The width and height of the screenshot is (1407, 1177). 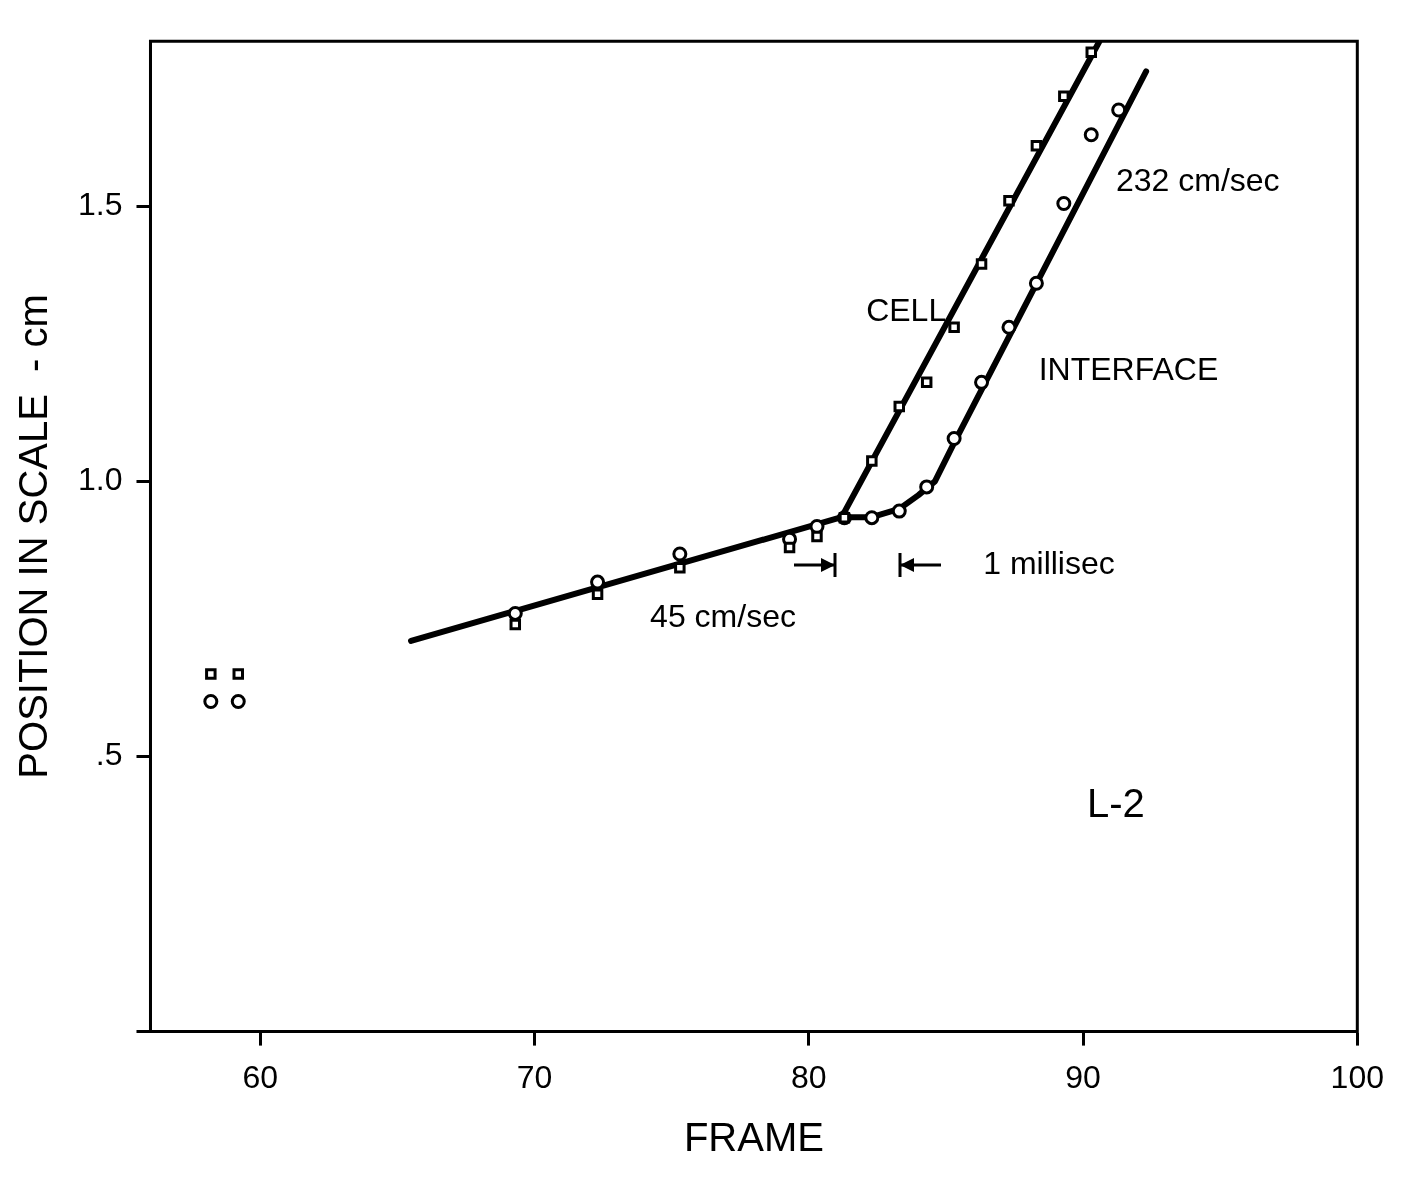 What do you see at coordinates (1116, 802) in the screenshot?
I see `annotation: L-2` at bounding box center [1116, 802].